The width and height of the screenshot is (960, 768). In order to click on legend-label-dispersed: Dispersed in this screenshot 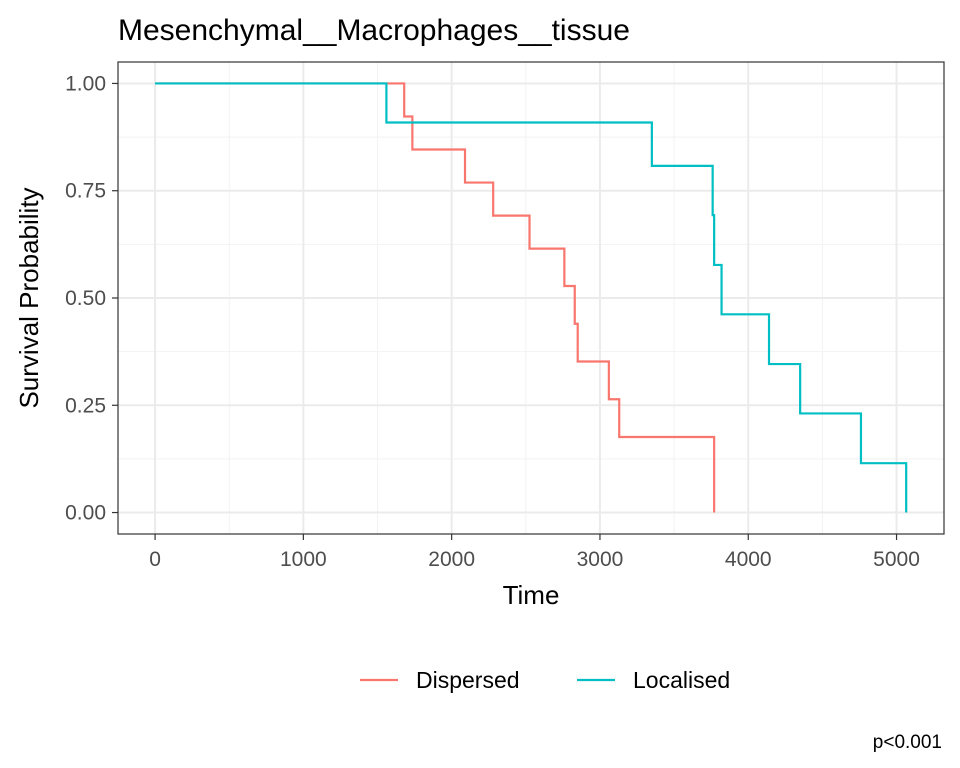, I will do `click(468, 680)`.